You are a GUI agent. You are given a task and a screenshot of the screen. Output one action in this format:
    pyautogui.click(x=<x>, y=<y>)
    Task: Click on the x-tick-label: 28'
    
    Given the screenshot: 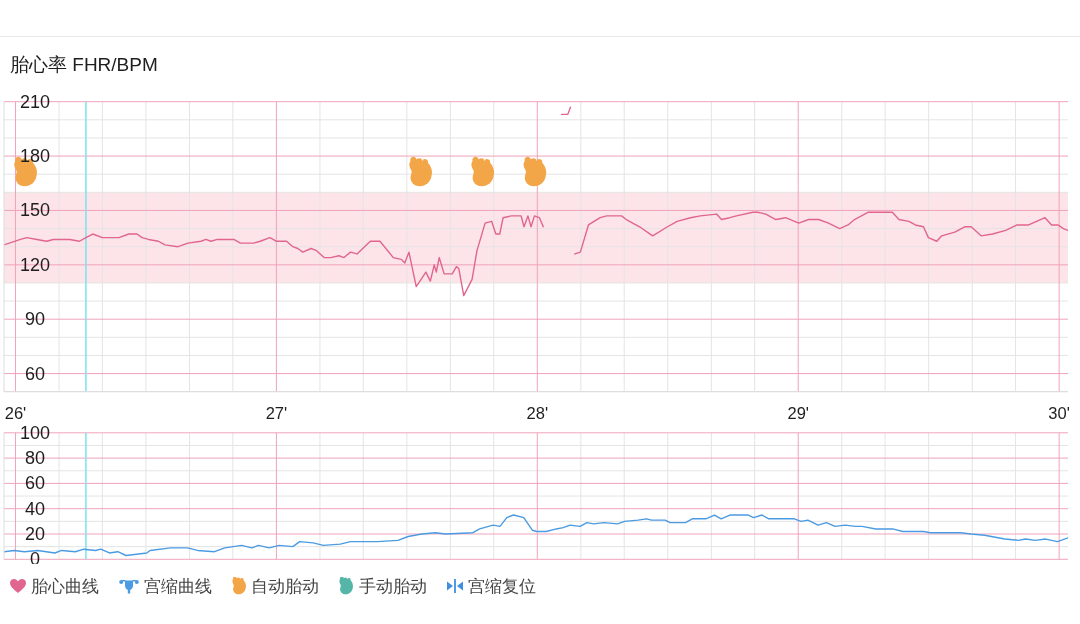 What is the action you would take?
    pyautogui.click(x=537, y=413)
    